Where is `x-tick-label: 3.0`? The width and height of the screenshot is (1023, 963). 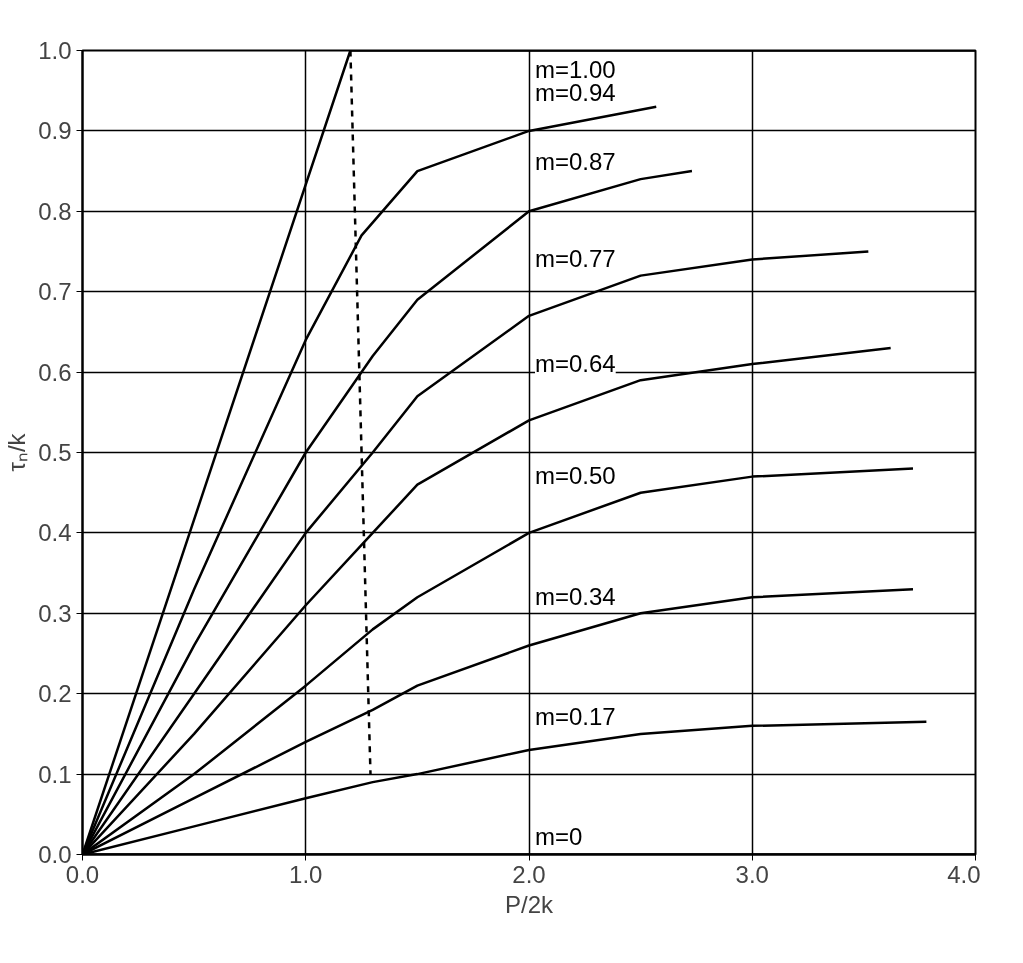 x-tick-label: 3.0 is located at coordinates (752, 874).